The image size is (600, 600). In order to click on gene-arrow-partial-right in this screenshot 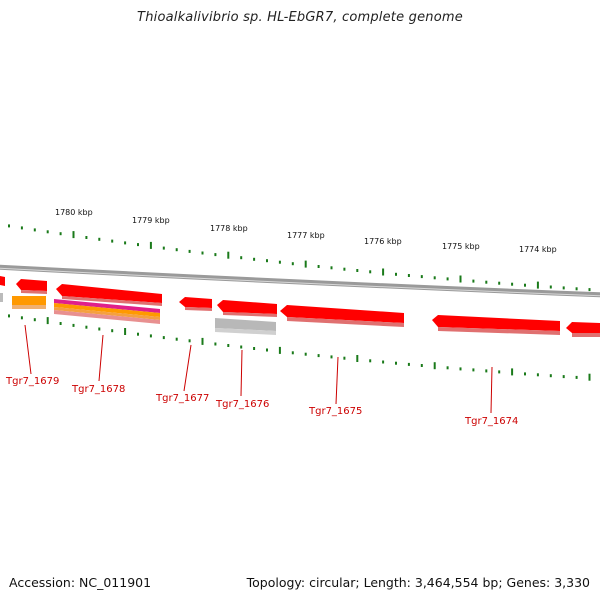, I will do `click(583, 327)`.